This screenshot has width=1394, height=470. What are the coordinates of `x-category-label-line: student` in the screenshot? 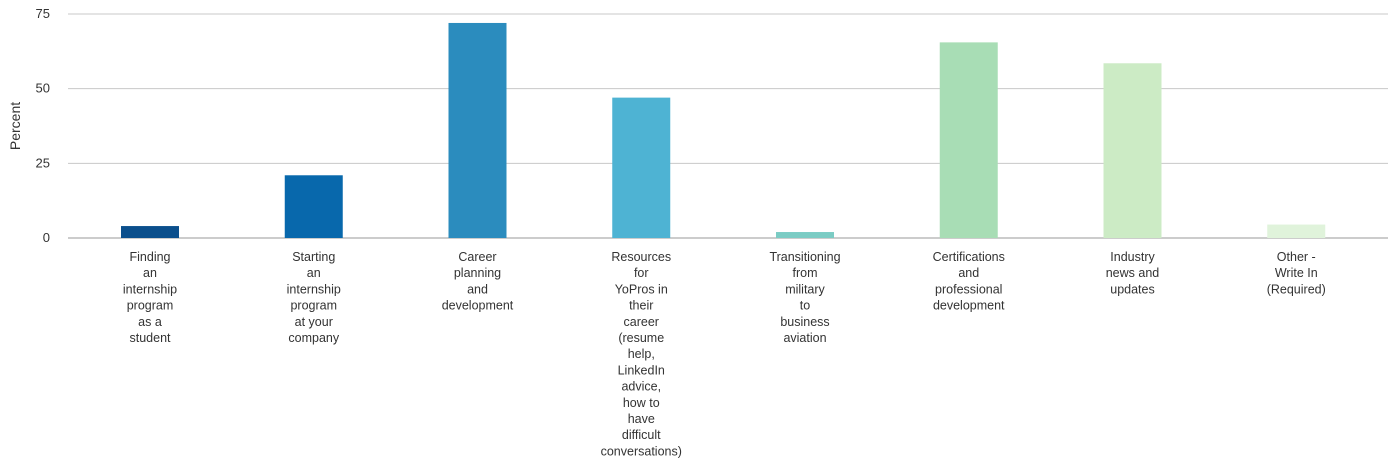 It's located at (150, 338).